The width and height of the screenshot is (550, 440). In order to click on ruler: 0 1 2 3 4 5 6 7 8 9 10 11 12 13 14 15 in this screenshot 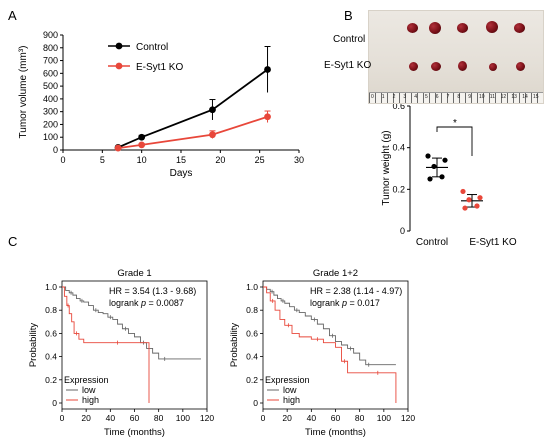, I will do `click(456, 97)`.